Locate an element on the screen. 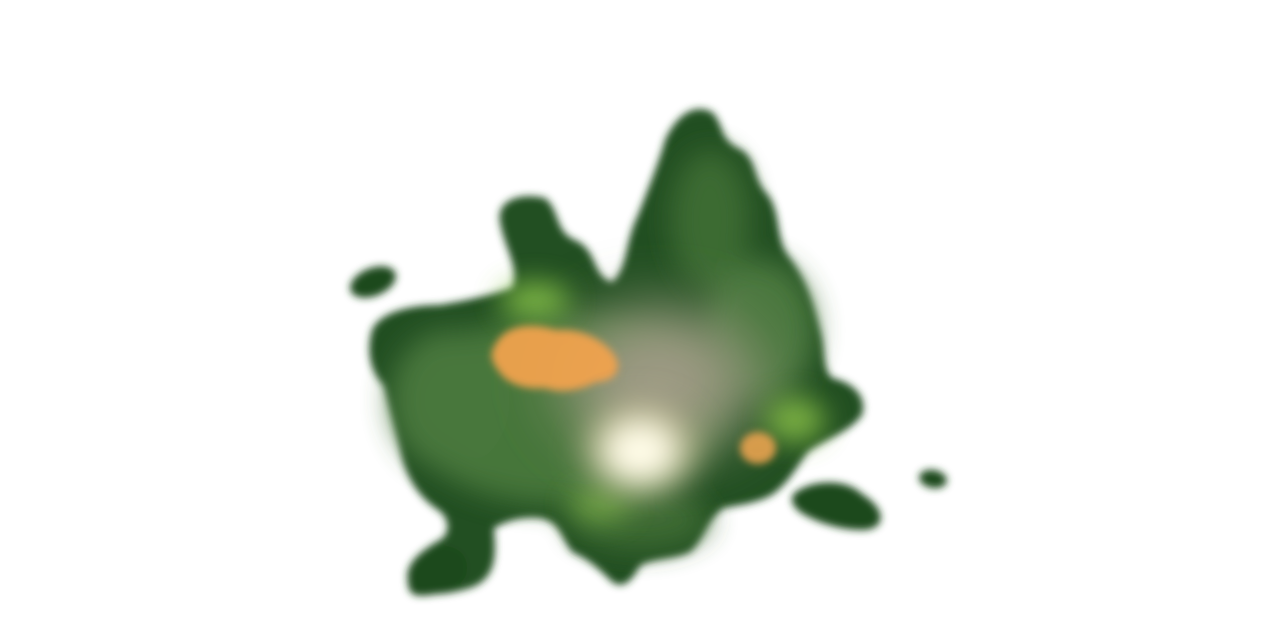  islet-southwest is located at coordinates (437, 571).